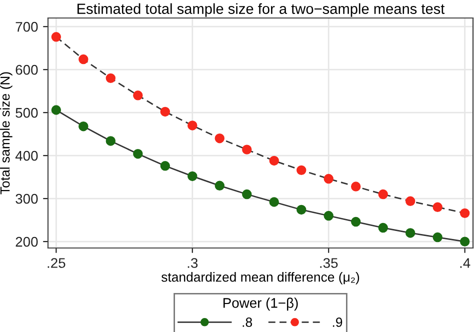  Describe the element at coordinates (57, 263) in the screenshot. I see `x-tick-label: .25` at that location.